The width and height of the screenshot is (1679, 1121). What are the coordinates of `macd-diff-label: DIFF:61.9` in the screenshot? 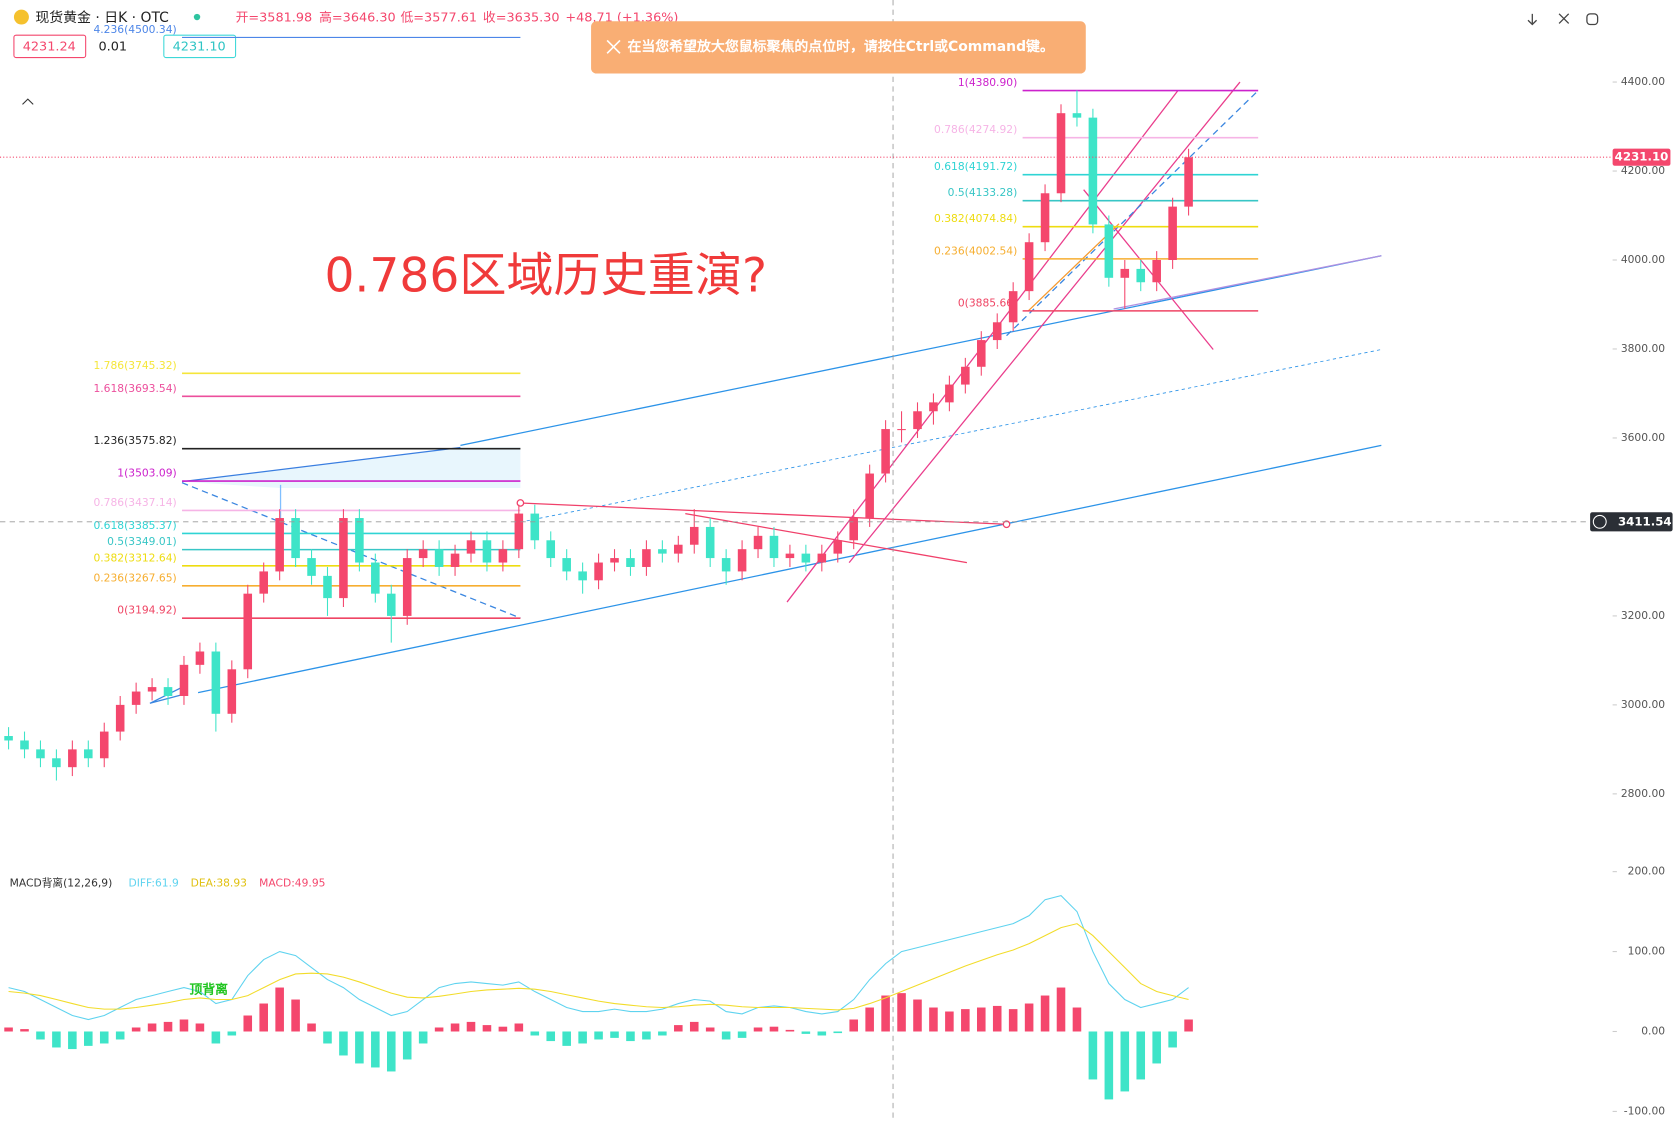 It's located at (153, 882).